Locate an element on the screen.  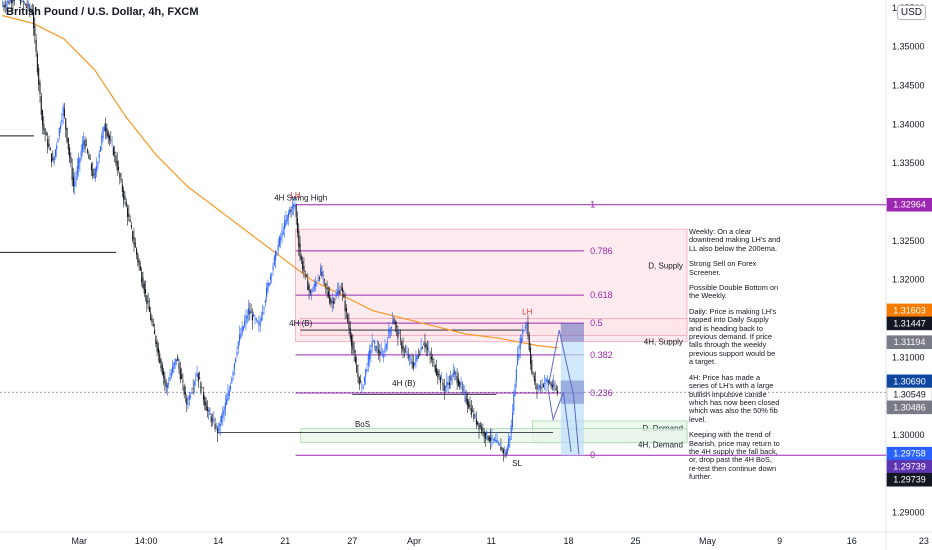
x-tick-6: 11 is located at coordinates (491, 541).